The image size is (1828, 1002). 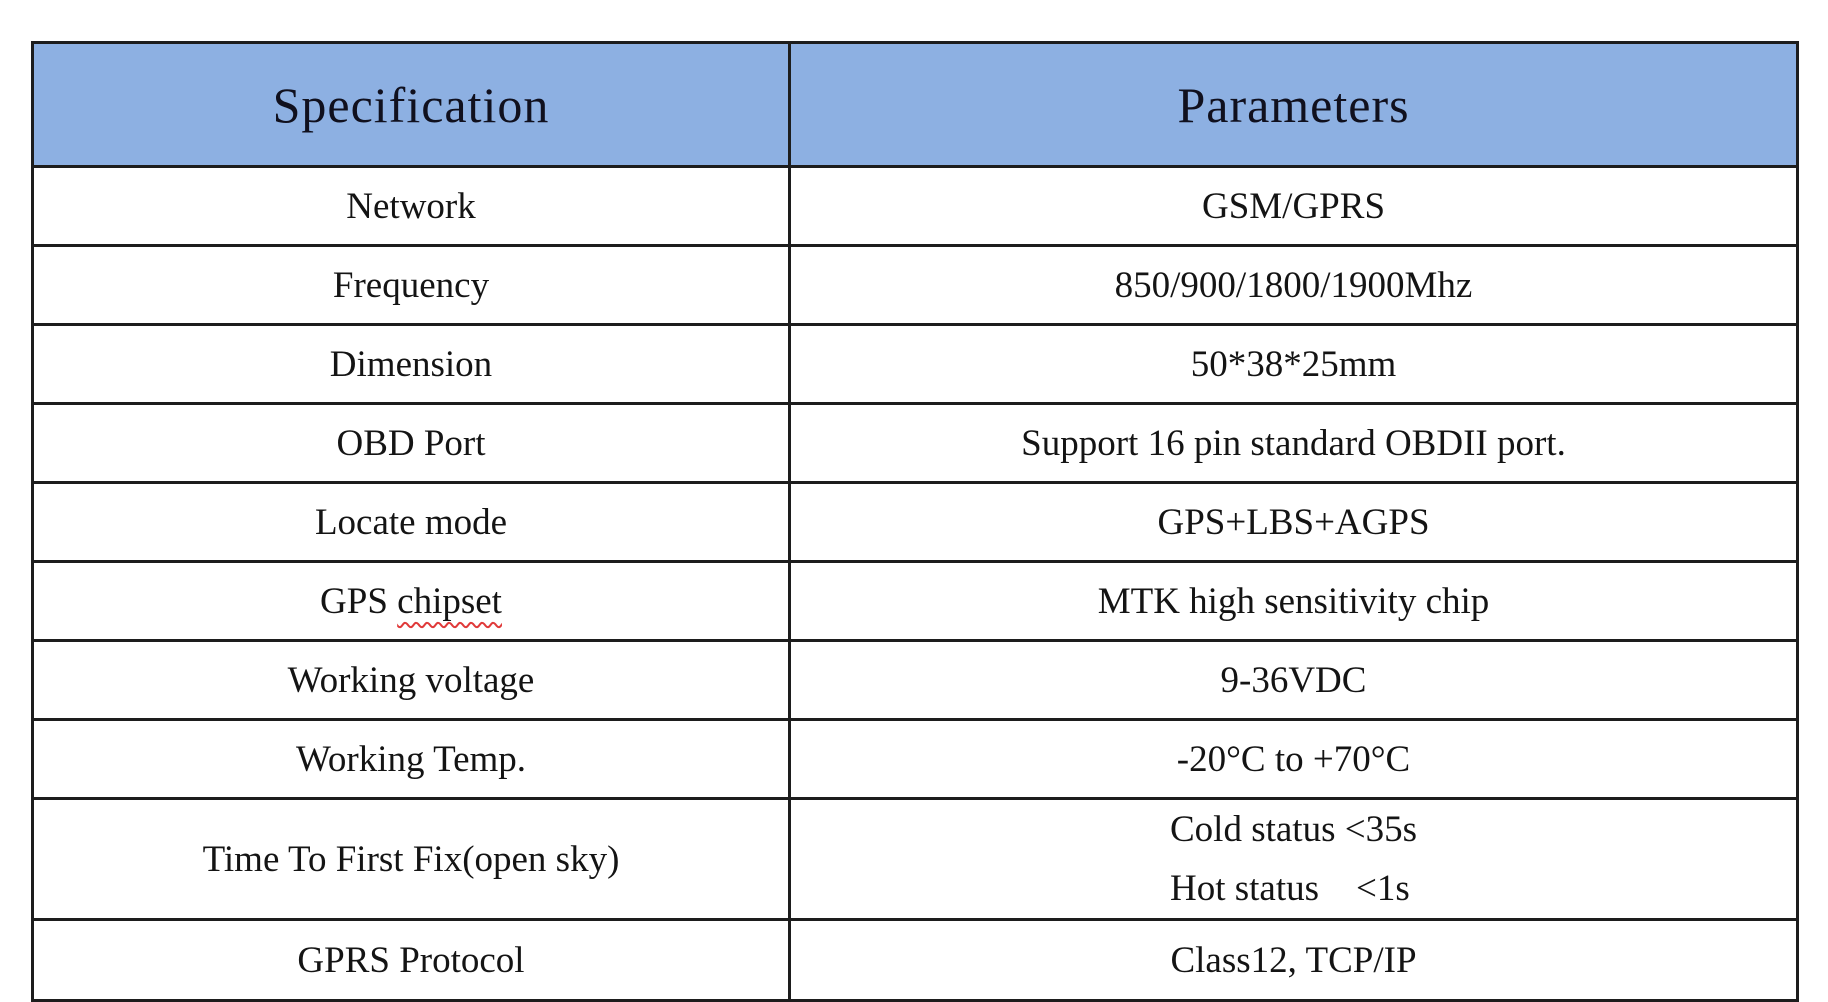 What do you see at coordinates (411, 285) in the screenshot?
I see `spec-cell: Frequency` at bounding box center [411, 285].